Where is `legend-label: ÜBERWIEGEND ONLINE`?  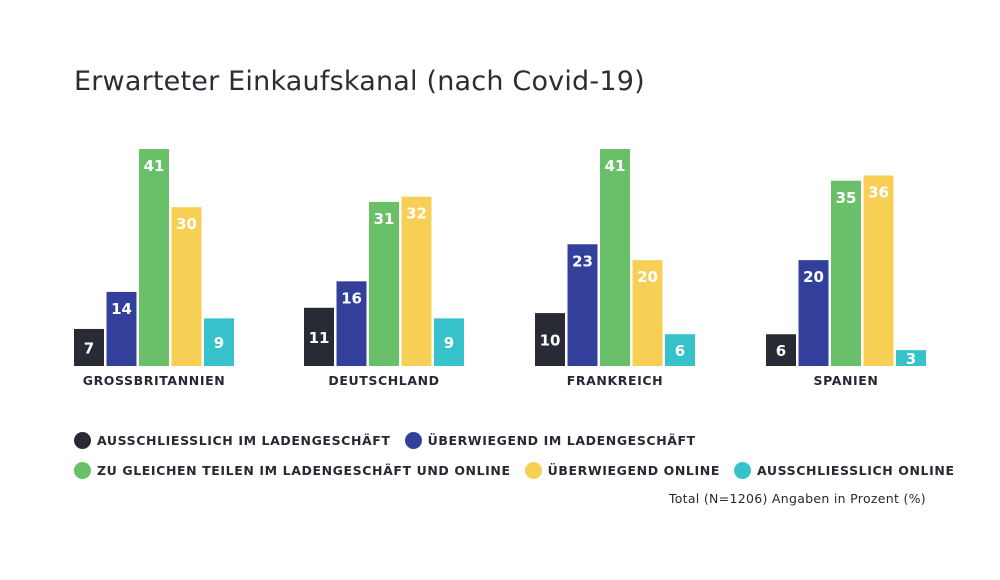
legend-label: ÜBERWIEGEND ONLINE is located at coordinates (633, 470).